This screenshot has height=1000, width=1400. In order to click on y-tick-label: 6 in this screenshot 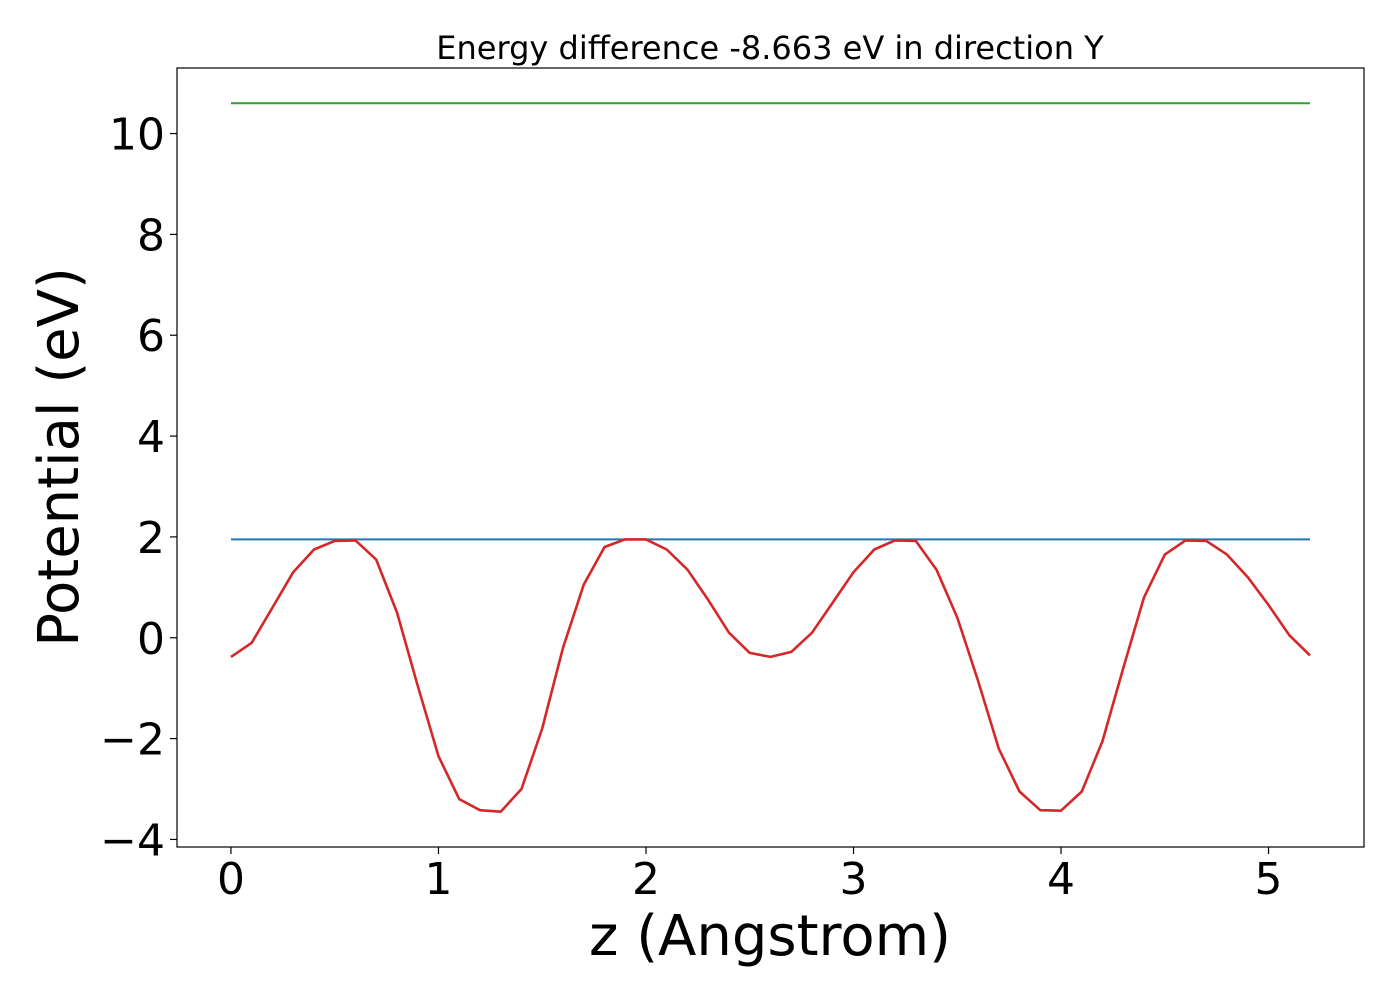, I will do `click(151, 336)`.